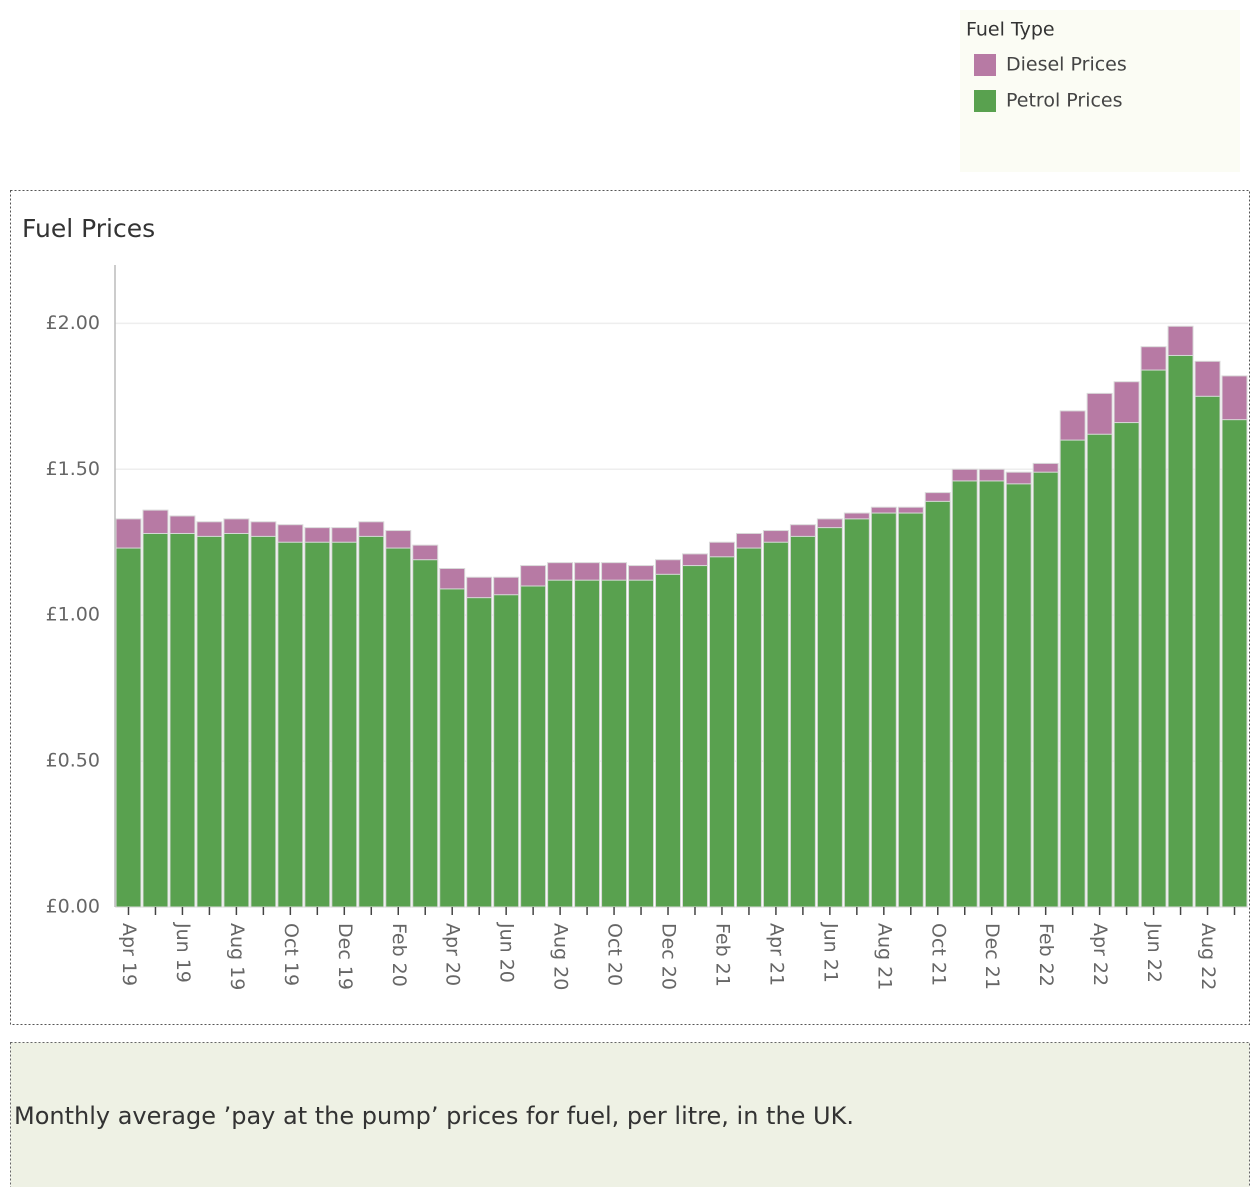 This screenshot has height=1187, width=1257. What do you see at coordinates (776, 954) in the screenshot?
I see `x-tick-label: Apr 21` at bounding box center [776, 954].